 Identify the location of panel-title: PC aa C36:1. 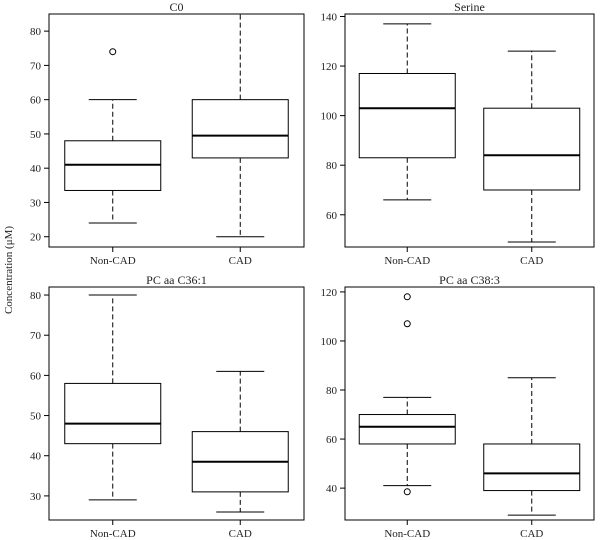
(176, 280).